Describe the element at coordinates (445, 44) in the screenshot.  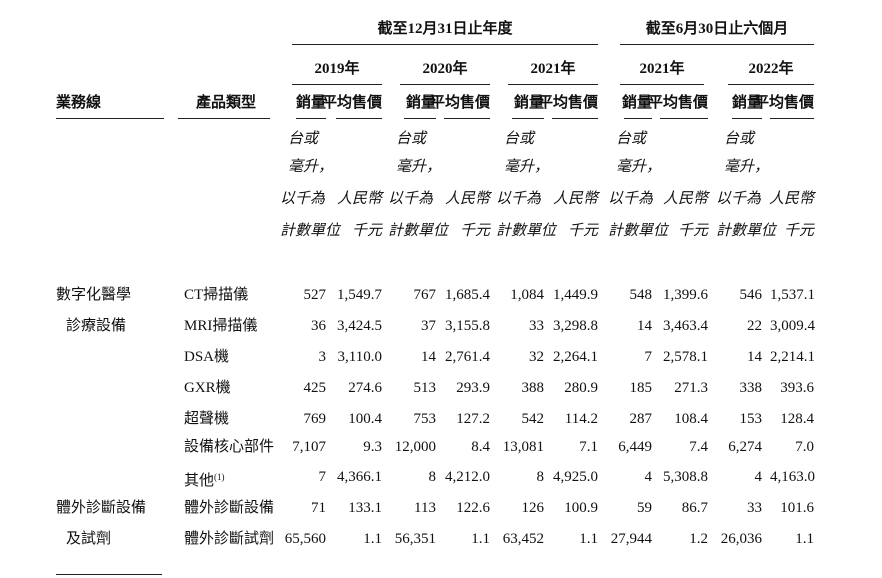
I see `group-rule-fiscal-year` at that location.